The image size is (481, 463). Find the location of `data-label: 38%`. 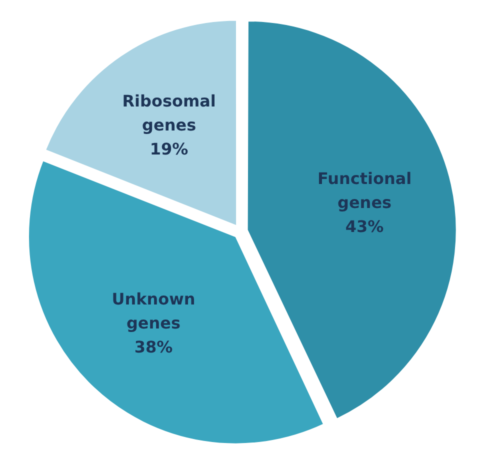

data-label: 38% is located at coordinates (153, 346).